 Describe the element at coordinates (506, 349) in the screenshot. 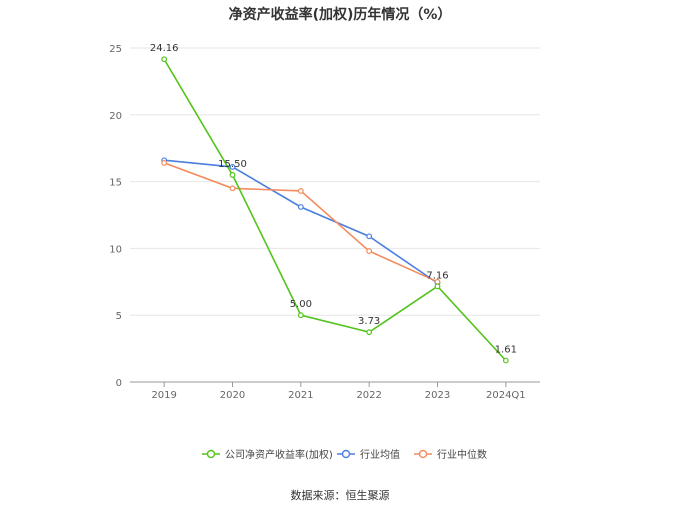

I see `data-label: 1.61` at that location.